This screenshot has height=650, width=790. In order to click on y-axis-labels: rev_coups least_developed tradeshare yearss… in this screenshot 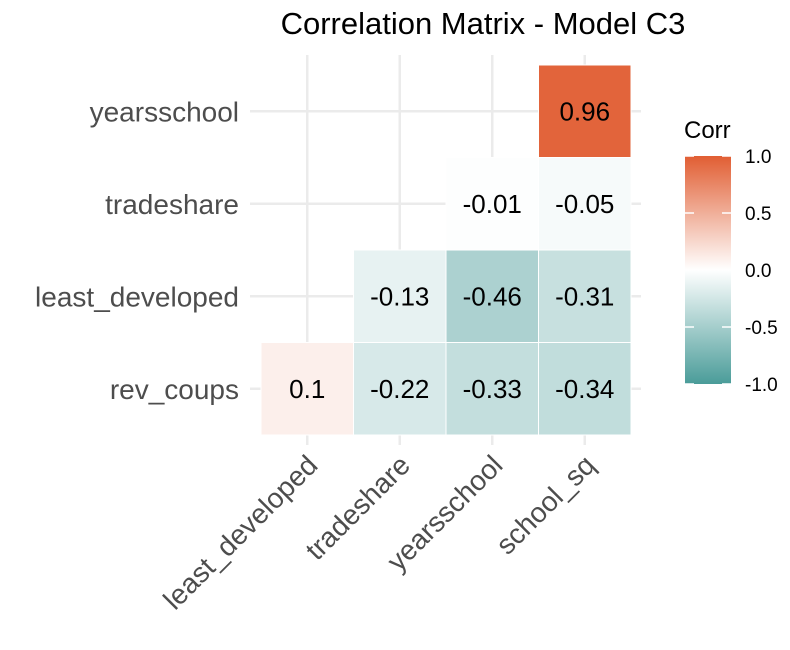, I will do `click(137, 250)`.